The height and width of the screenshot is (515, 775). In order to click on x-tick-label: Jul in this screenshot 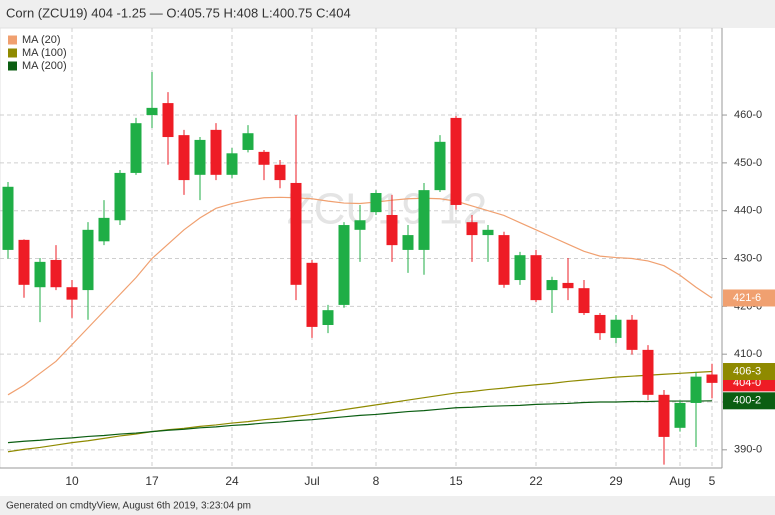, I will do `click(311, 481)`.